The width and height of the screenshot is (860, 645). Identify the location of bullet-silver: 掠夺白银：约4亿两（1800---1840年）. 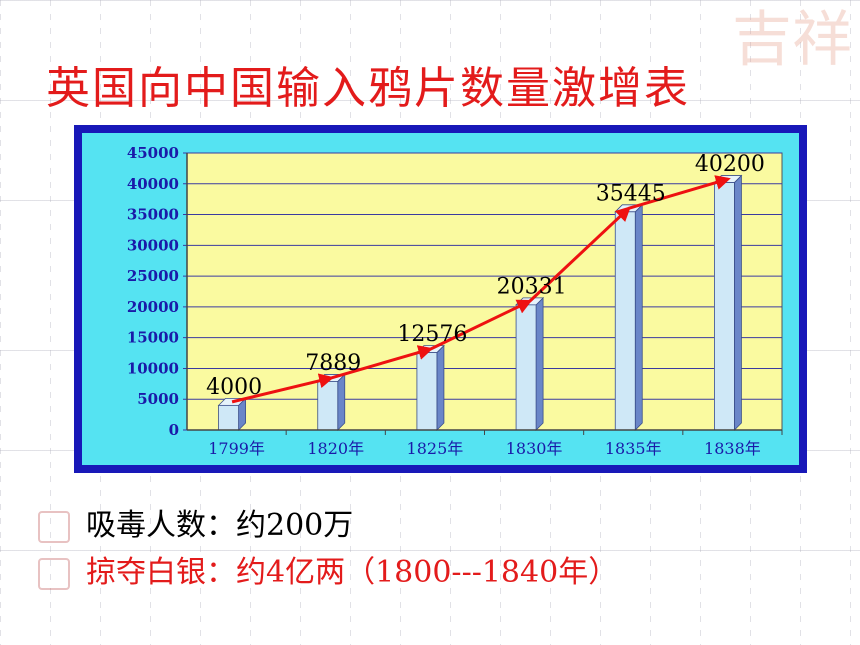
(328, 569).